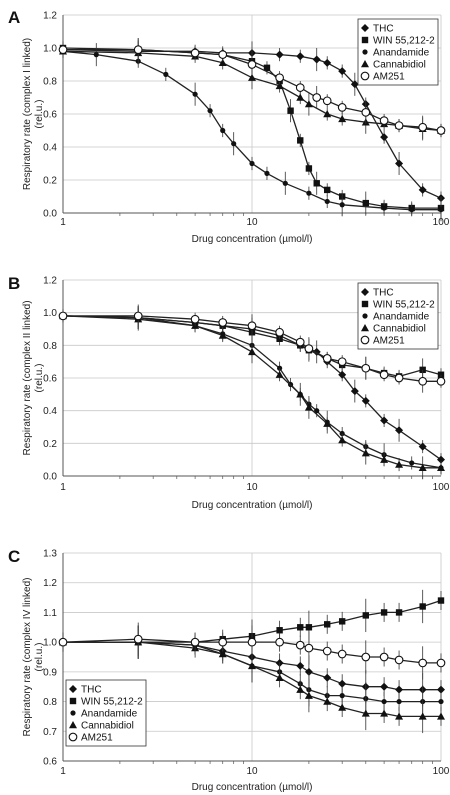 This screenshot has height=795, width=450. Describe the element at coordinates (14, 17) in the screenshot. I see `panel-label: A` at that location.